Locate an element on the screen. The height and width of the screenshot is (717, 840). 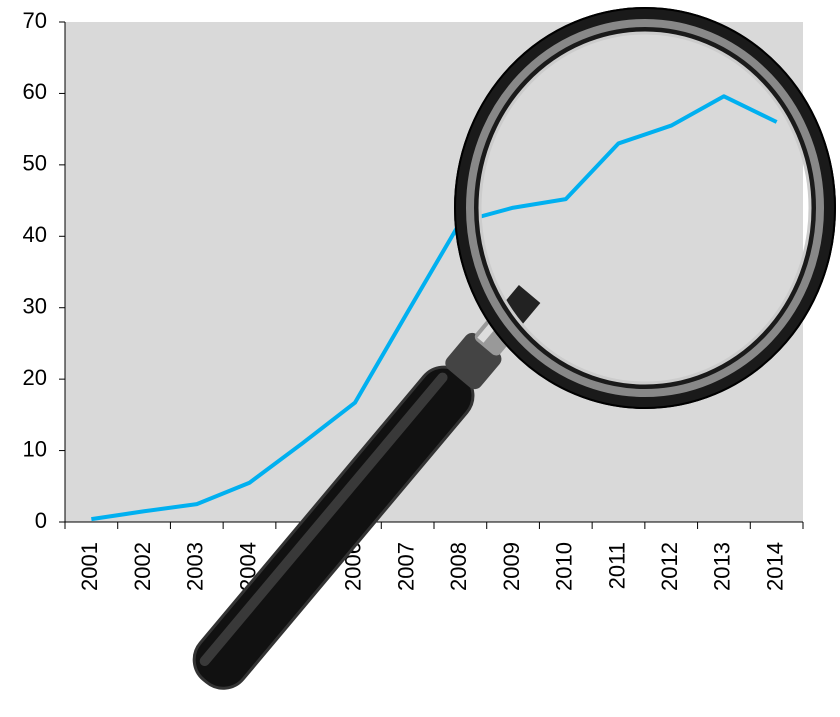
y-tick-label: 30 is located at coordinates (35, 306).